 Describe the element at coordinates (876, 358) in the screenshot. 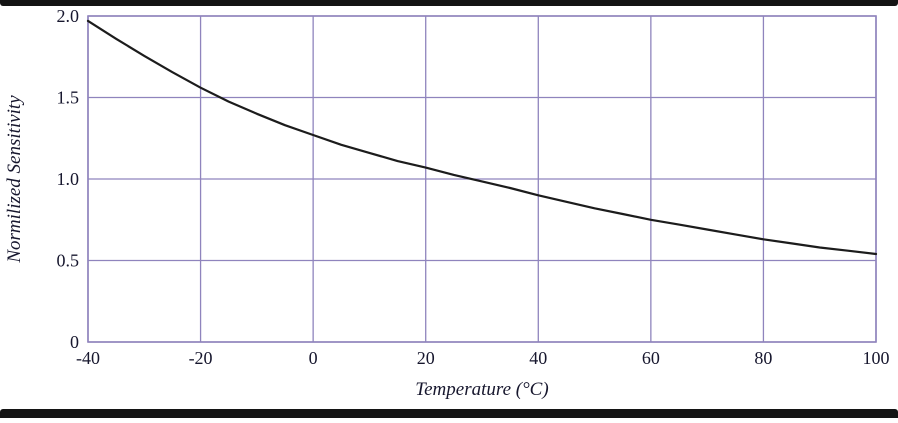

I see `x-tick-label: 100` at that location.